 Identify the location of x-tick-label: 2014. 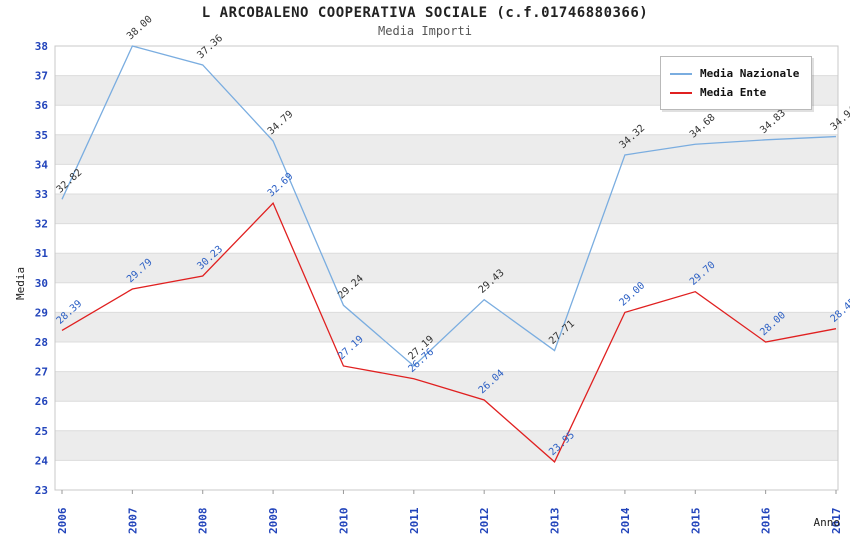
(625, 520).